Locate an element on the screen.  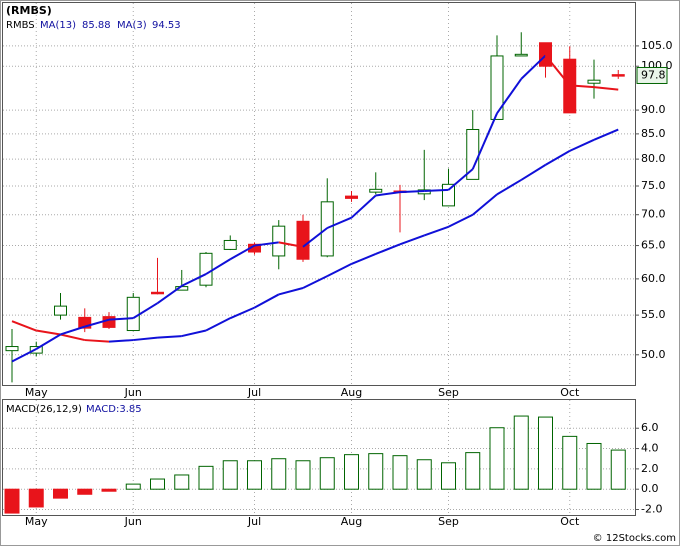
legend-entry: MA(3) is located at coordinates (132, 25).